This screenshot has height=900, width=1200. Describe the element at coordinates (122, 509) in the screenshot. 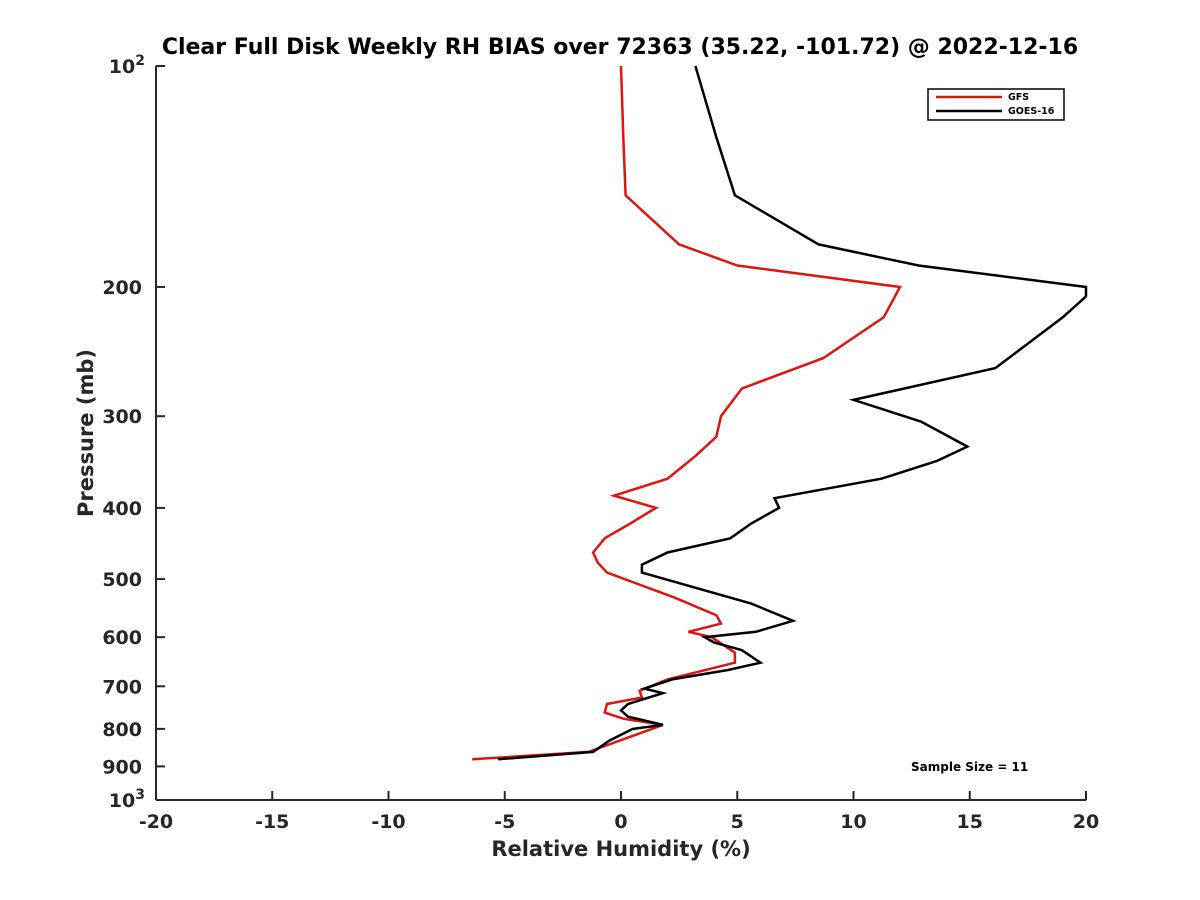

I see `y-tick-label: 400` at that location.